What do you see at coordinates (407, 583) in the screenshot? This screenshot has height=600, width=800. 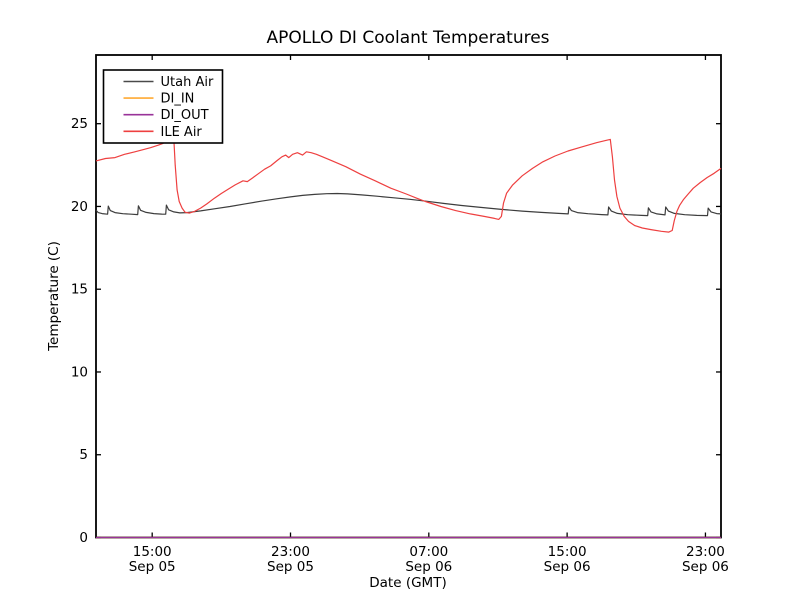 I see `x-axis-label: Date (GMT)` at bounding box center [407, 583].